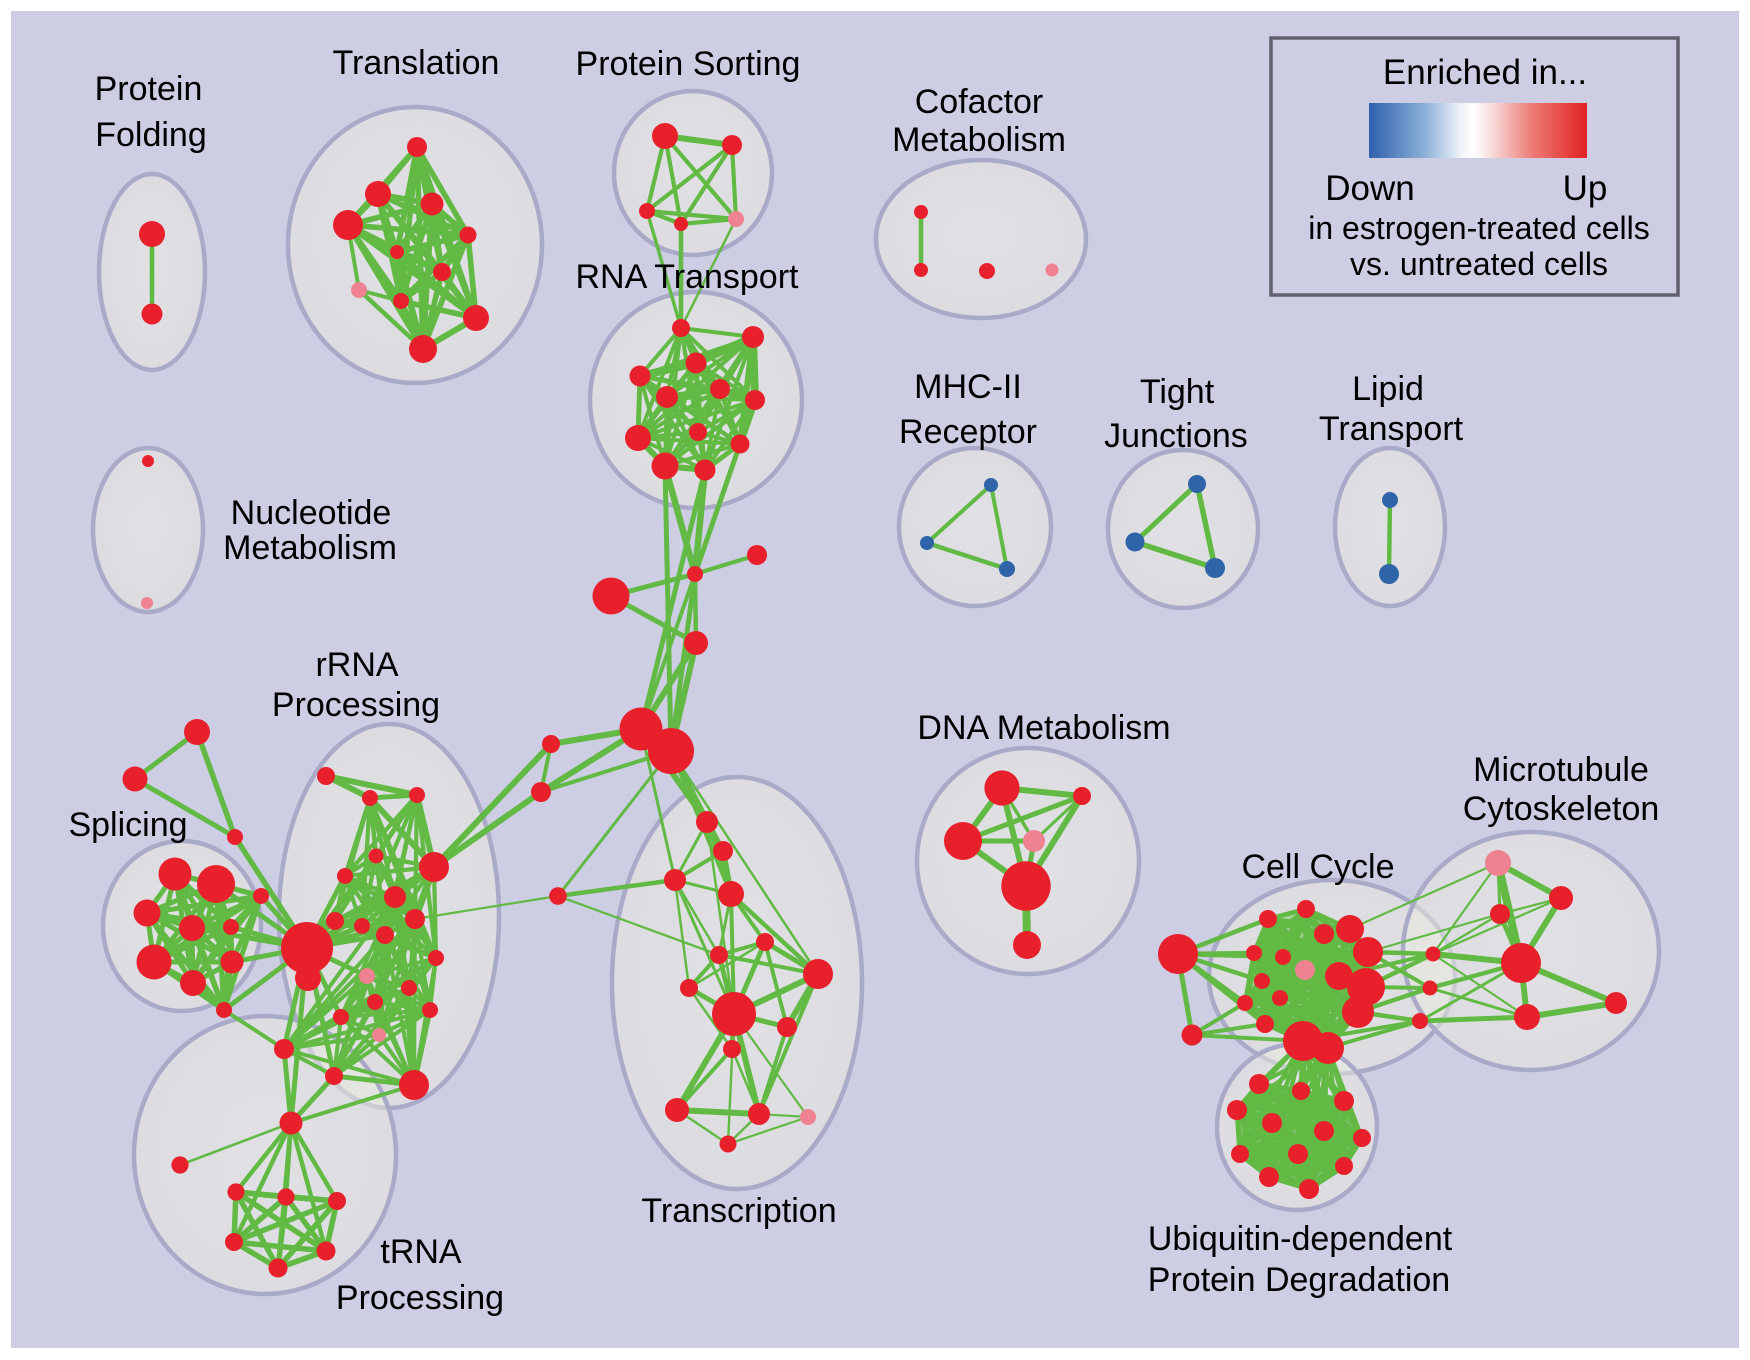  I want to click on svg-text: Lipid, so click(1388, 389).